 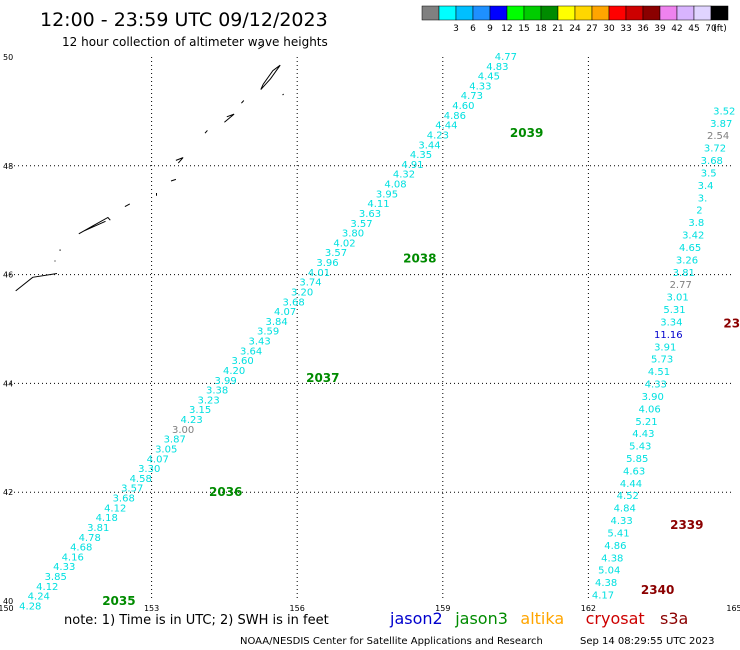 I want to click on legend-tick-label: 18, so click(x=541, y=29).